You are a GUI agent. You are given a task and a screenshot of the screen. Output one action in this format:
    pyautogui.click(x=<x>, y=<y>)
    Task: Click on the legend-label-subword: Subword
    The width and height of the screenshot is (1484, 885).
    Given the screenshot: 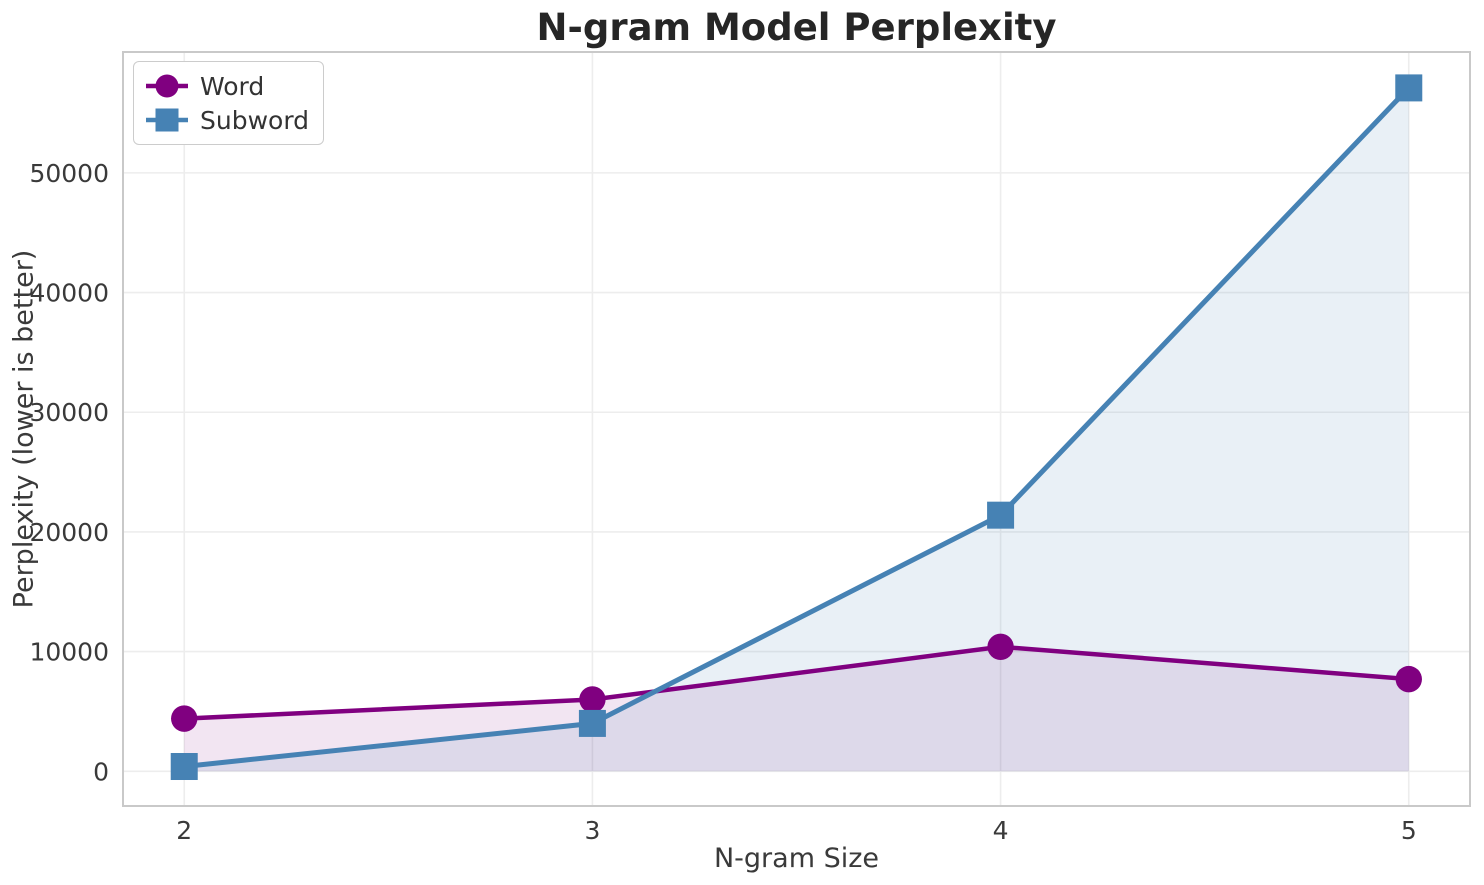 What is the action you would take?
    pyautogui.click(x=255, y=120)
    